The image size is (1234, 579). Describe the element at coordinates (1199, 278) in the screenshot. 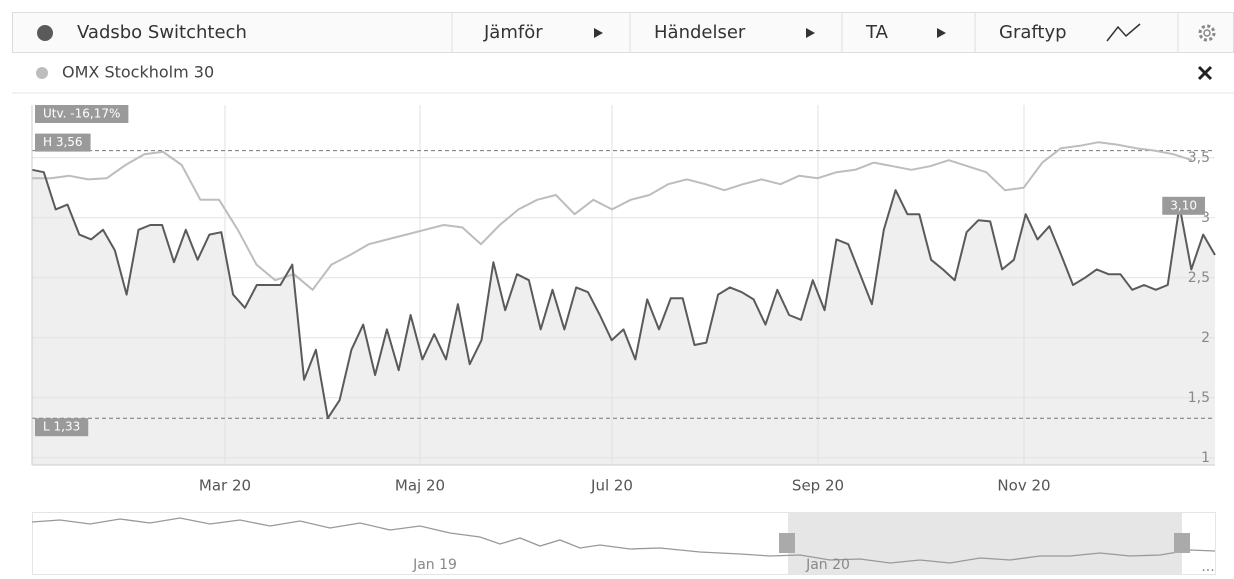

I see `y-tick-label: 2,5` at that location.